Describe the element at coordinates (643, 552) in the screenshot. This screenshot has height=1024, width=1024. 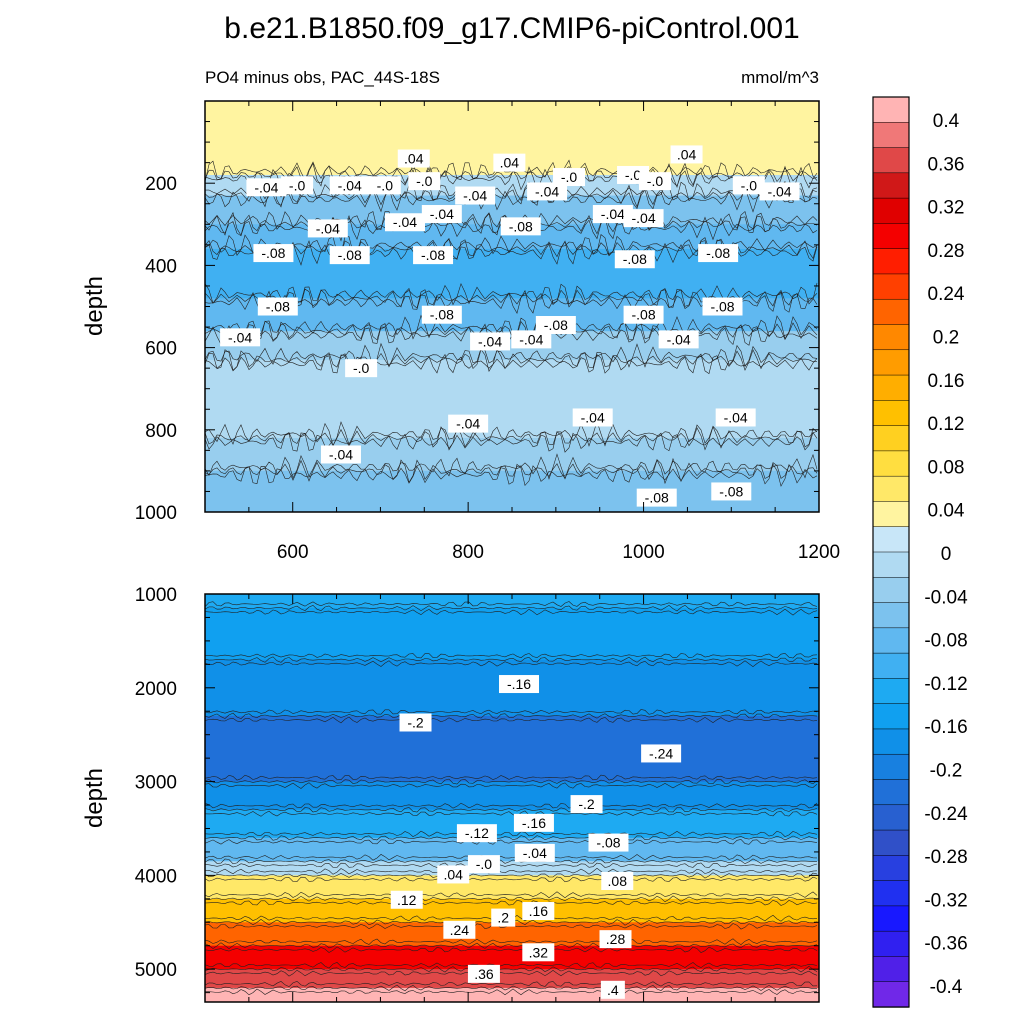
I see `x-tick-label: 1000` at that location.